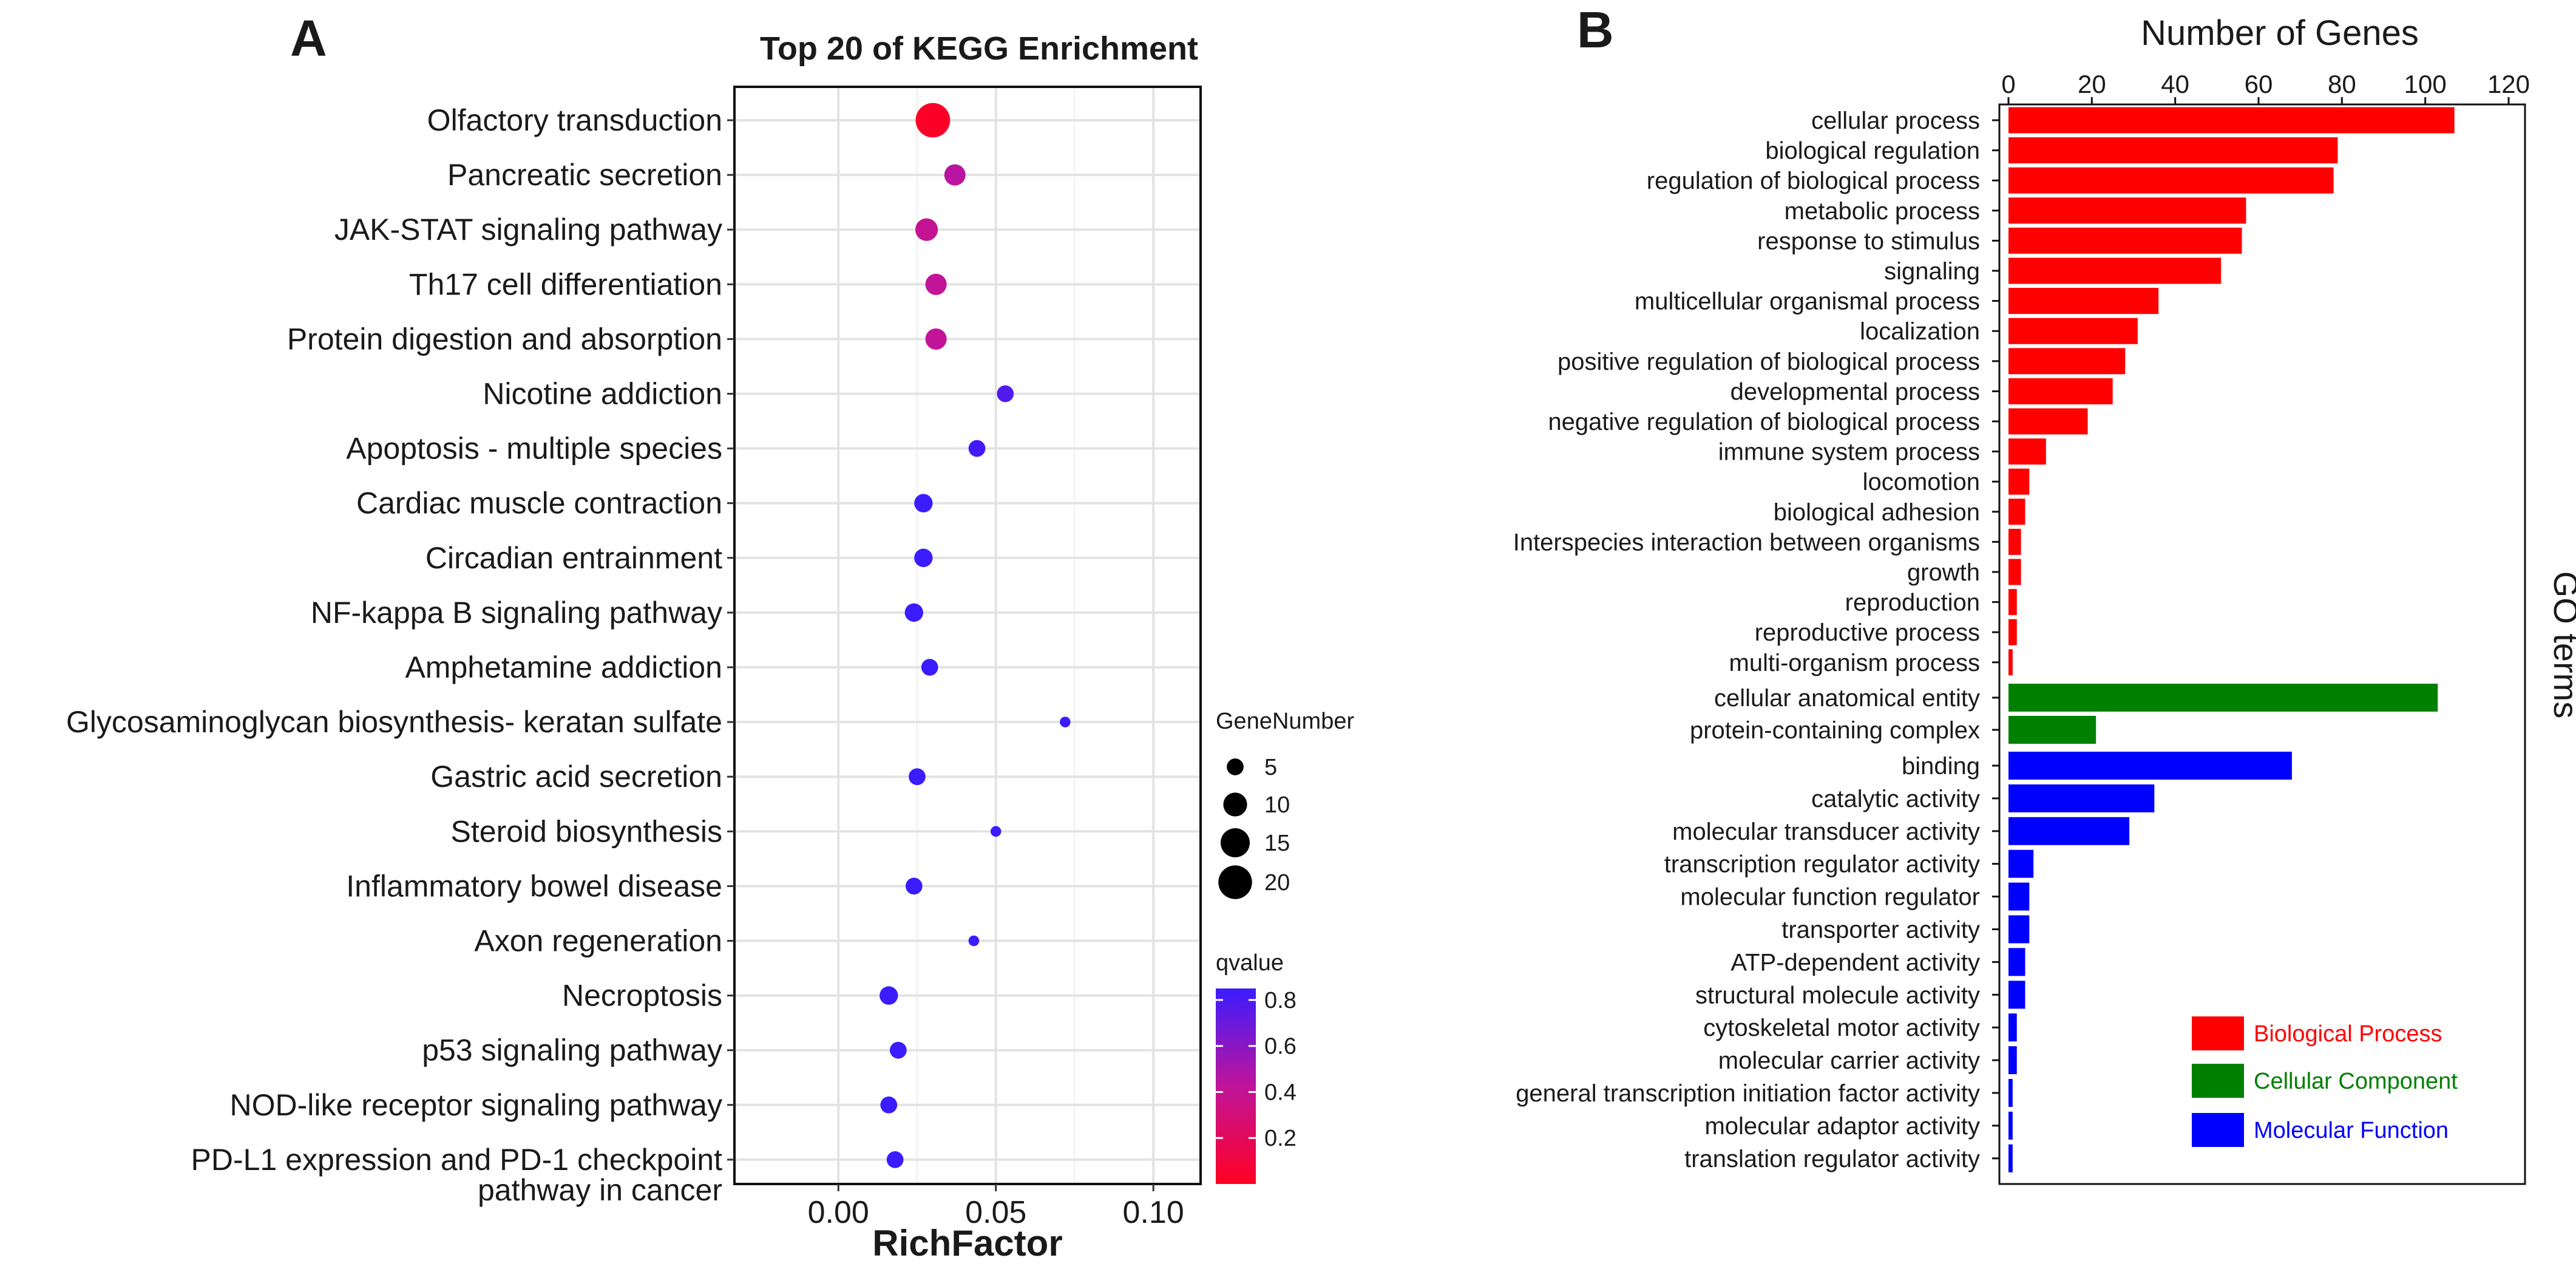  What do you see at coordinates (1868, 632) in the screenshot?
I see `go-category-label: reproductive process` at bounding box center [1868, 632].